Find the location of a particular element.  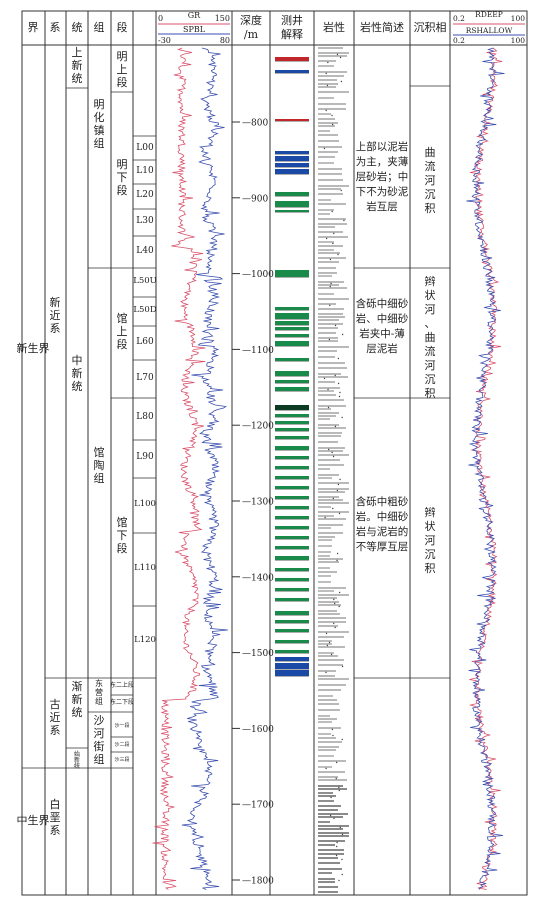

header-log-interp-1: 测井 is located at coordinates (292, 20).